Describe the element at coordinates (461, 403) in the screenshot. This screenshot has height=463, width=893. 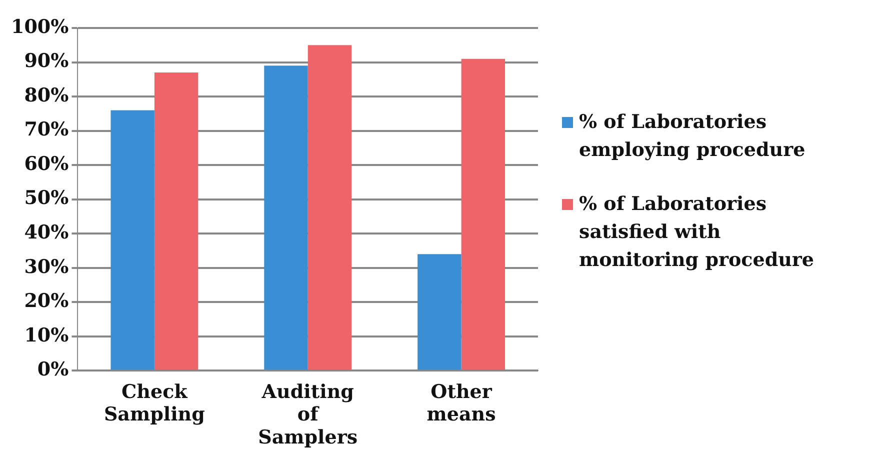
I see `x-tick-label: Other means` at that location.